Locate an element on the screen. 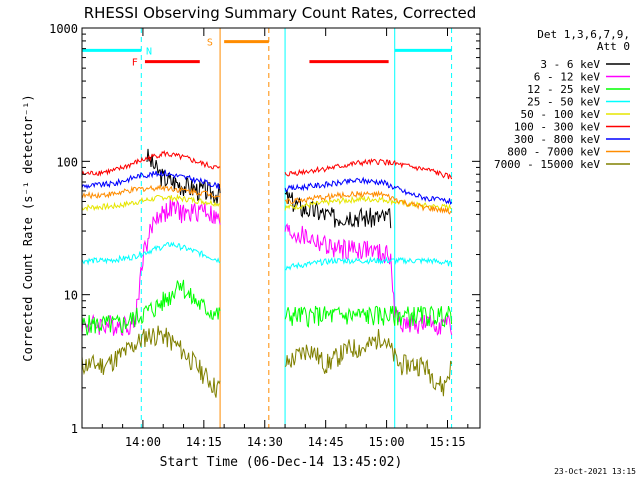 The height and width of the screenshot is (480, 640). annotation-f: F is located at coordinates (135, 63).